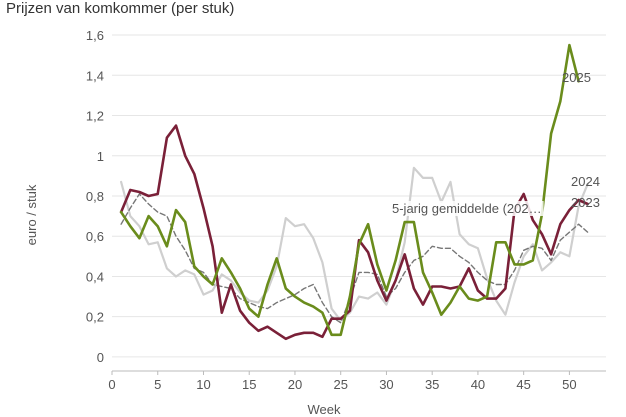 The width and height of the screenshot is (626, 417). I want to click on x-tick-label: 20, so click(295, 384).